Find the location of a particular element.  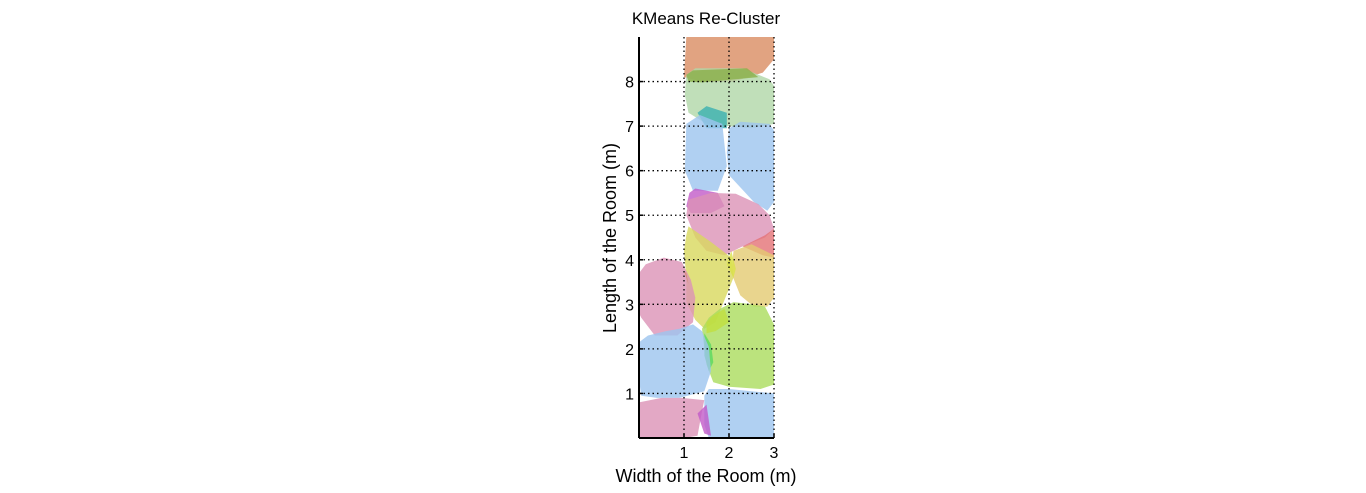

cluster-regions is located at coordinates (706, 237).